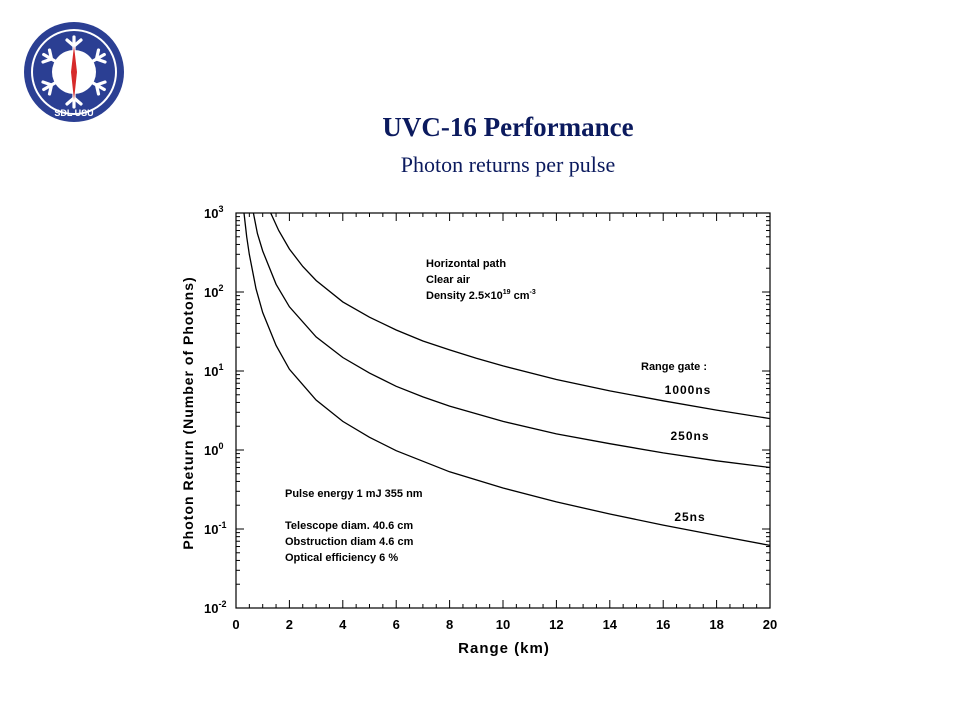 This screenshot has width=960, height=720. What do you see at coordinates (341, 558) in the screenshot?
I see `annotation-efficiency: Optical efficiency 6 %` at bounding box center [341, 558].